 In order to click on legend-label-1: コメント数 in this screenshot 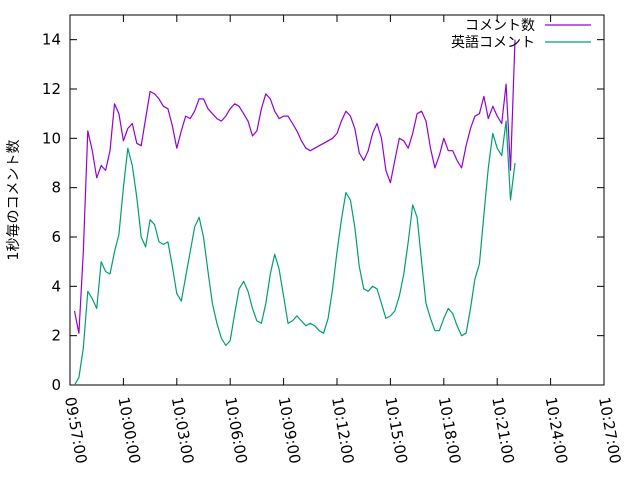, I will do `click(500, 26)`.